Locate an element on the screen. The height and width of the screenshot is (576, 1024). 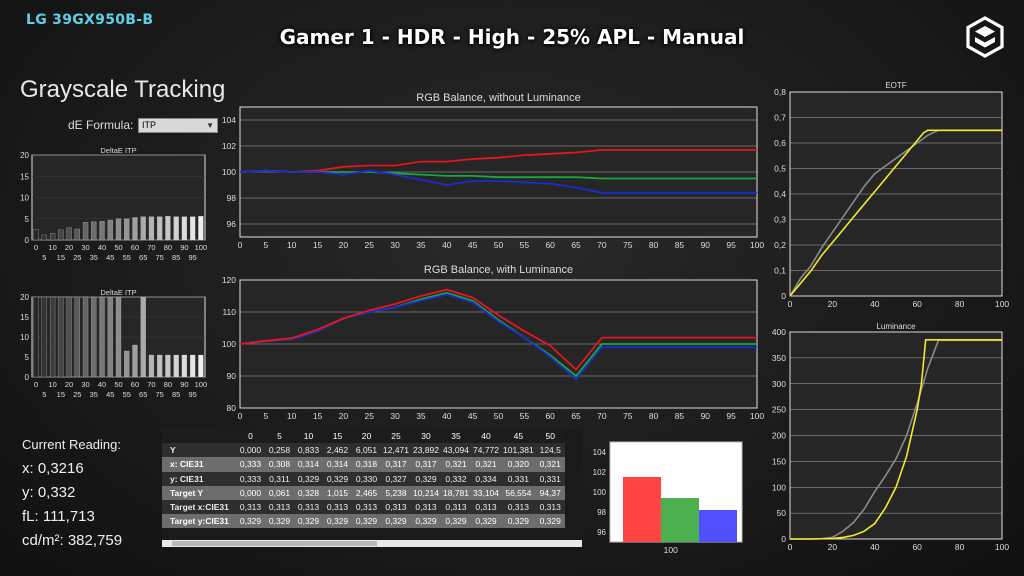
formula-select: ITP ▼ is located at coordinates (178, 125).